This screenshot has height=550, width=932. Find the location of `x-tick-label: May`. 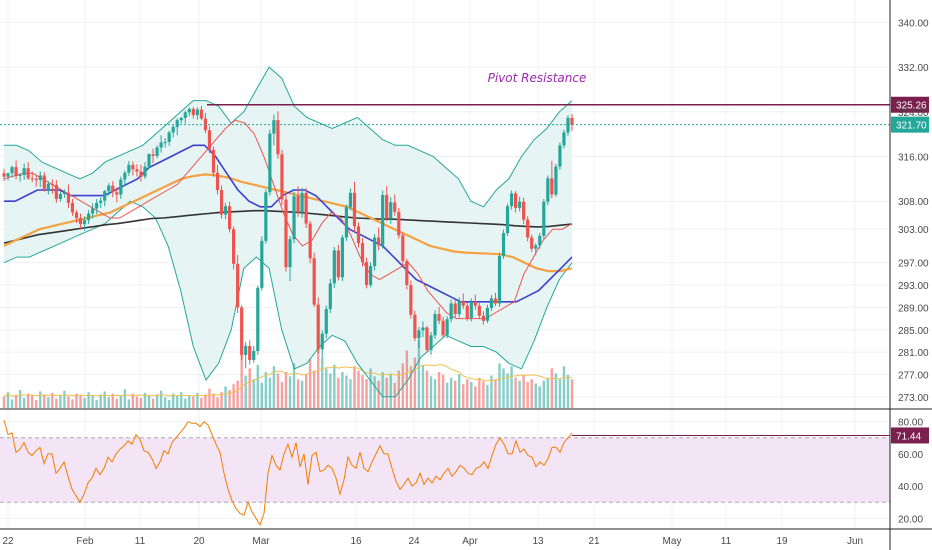

x-tick-label: May is located at coordinates (672, 541).